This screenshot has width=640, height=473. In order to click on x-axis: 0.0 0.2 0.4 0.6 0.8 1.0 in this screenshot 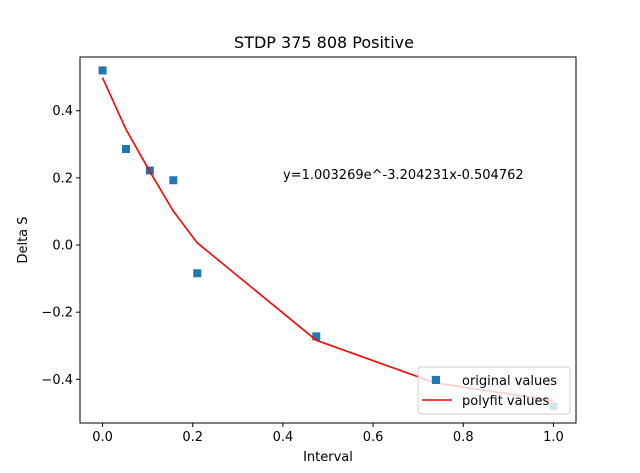, I will do `click(328, 434)`.